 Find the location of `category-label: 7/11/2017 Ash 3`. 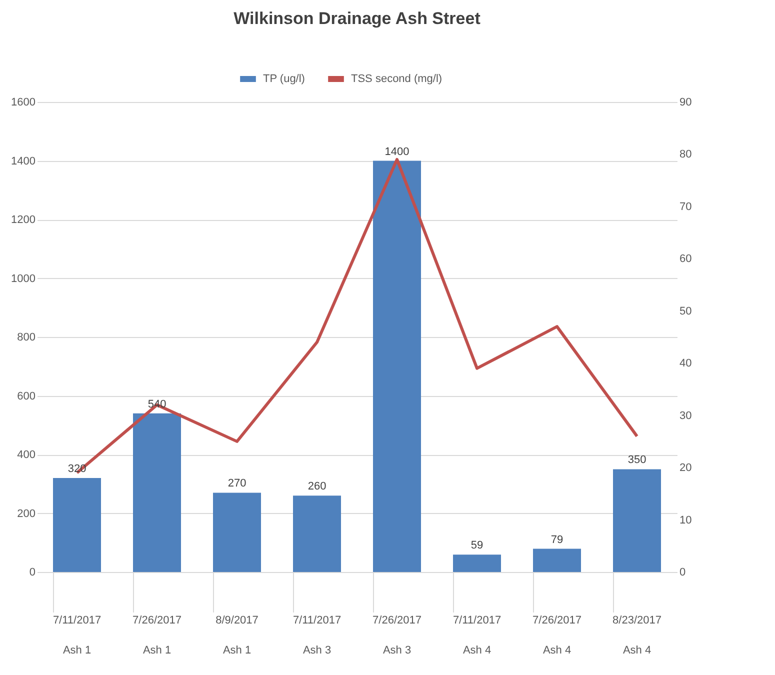

category-label: 7/11/2017 Ash 3 is located at coordinates (317, 635).